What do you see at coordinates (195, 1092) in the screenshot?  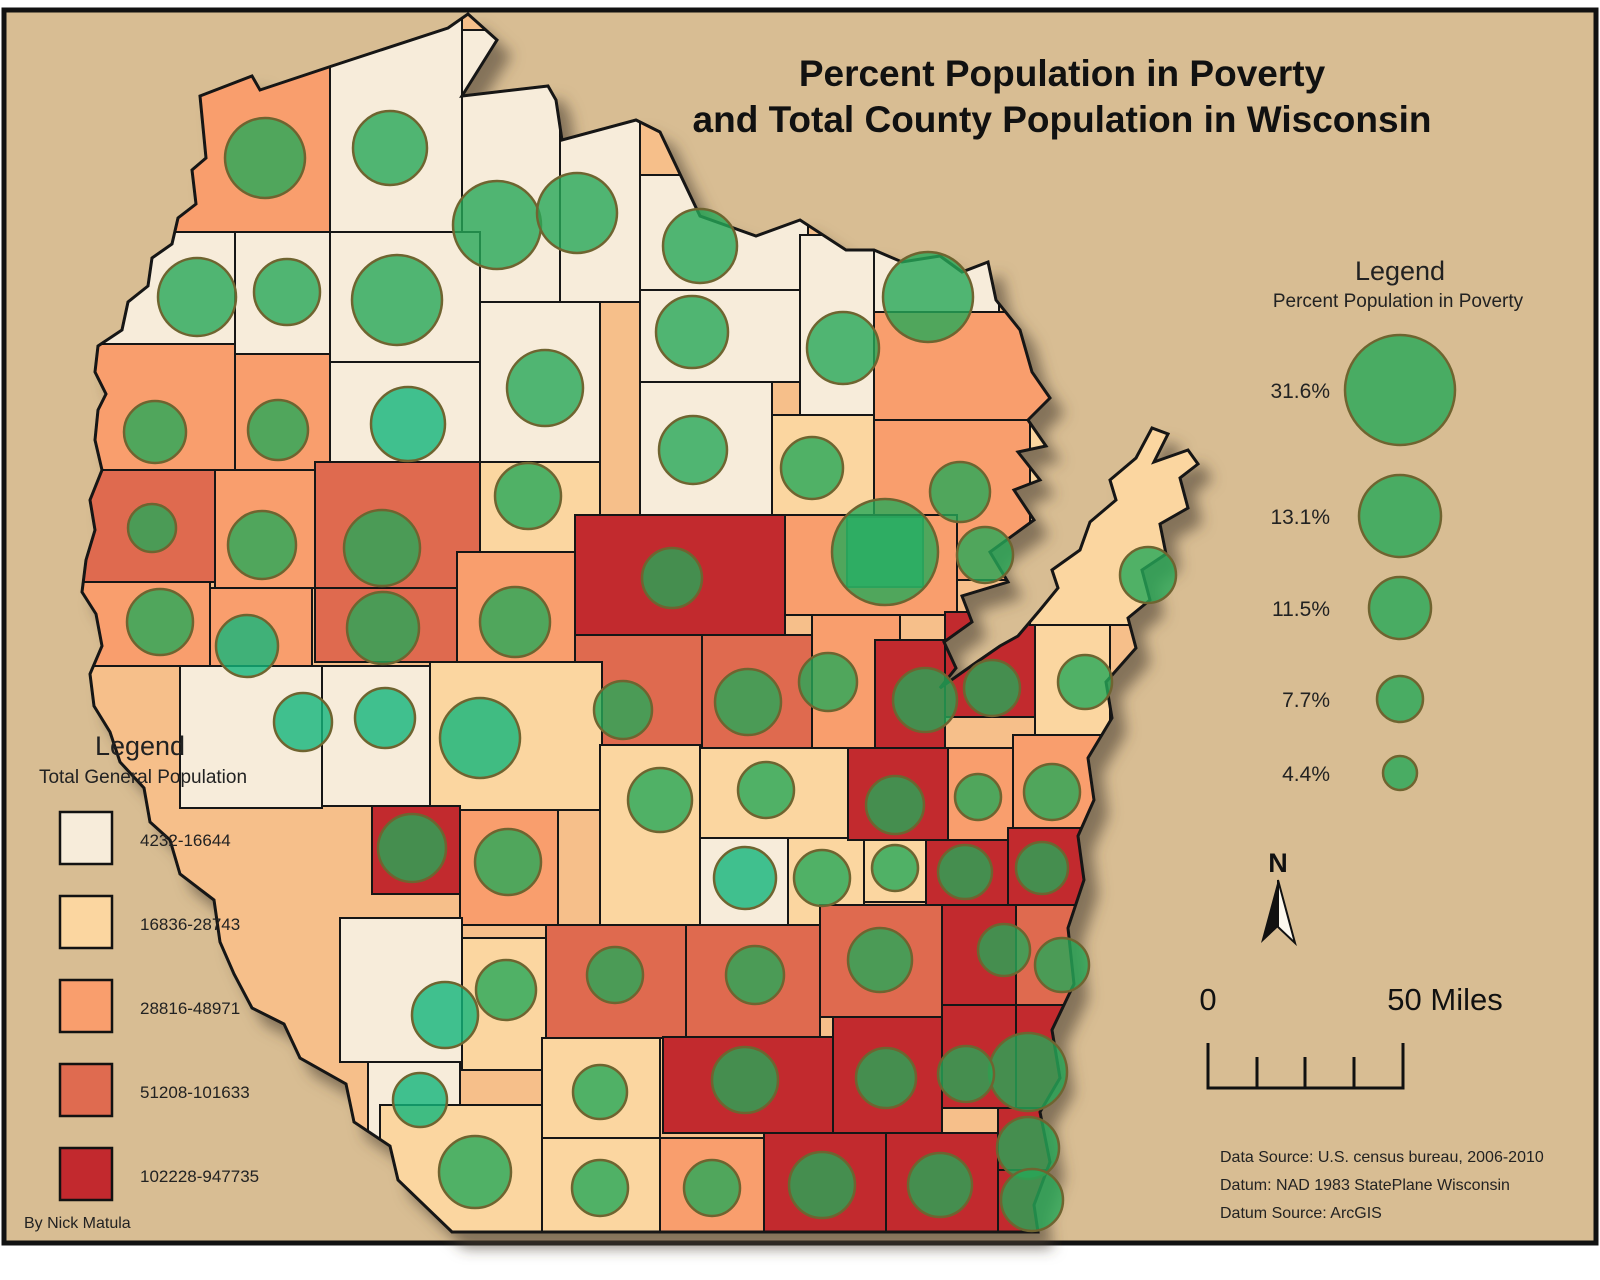 I see `population-class-label: 51208-101633` at bounding box center [195, 1092].